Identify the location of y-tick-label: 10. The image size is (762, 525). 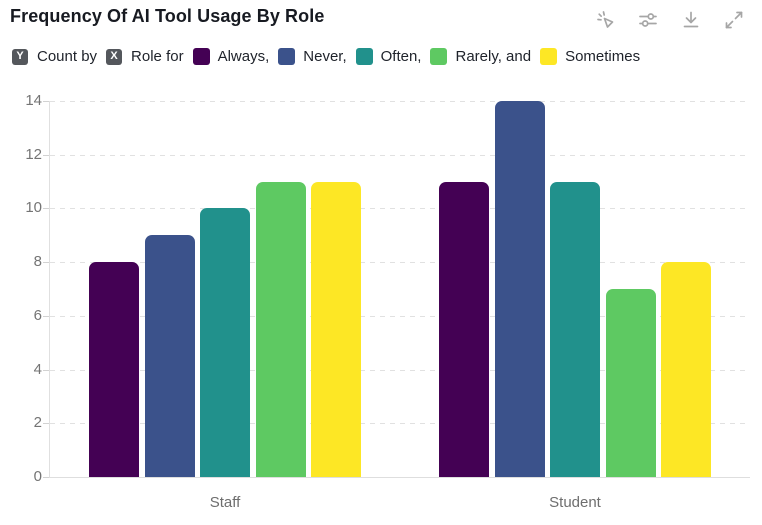
(33, 208).